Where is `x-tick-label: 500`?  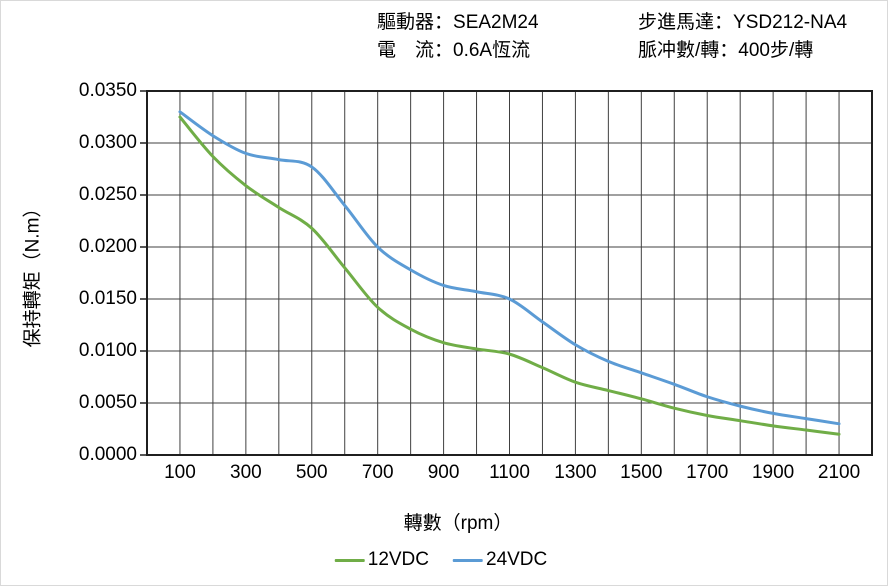 x-tick-label: 500 is located at coordinates (311, 472).